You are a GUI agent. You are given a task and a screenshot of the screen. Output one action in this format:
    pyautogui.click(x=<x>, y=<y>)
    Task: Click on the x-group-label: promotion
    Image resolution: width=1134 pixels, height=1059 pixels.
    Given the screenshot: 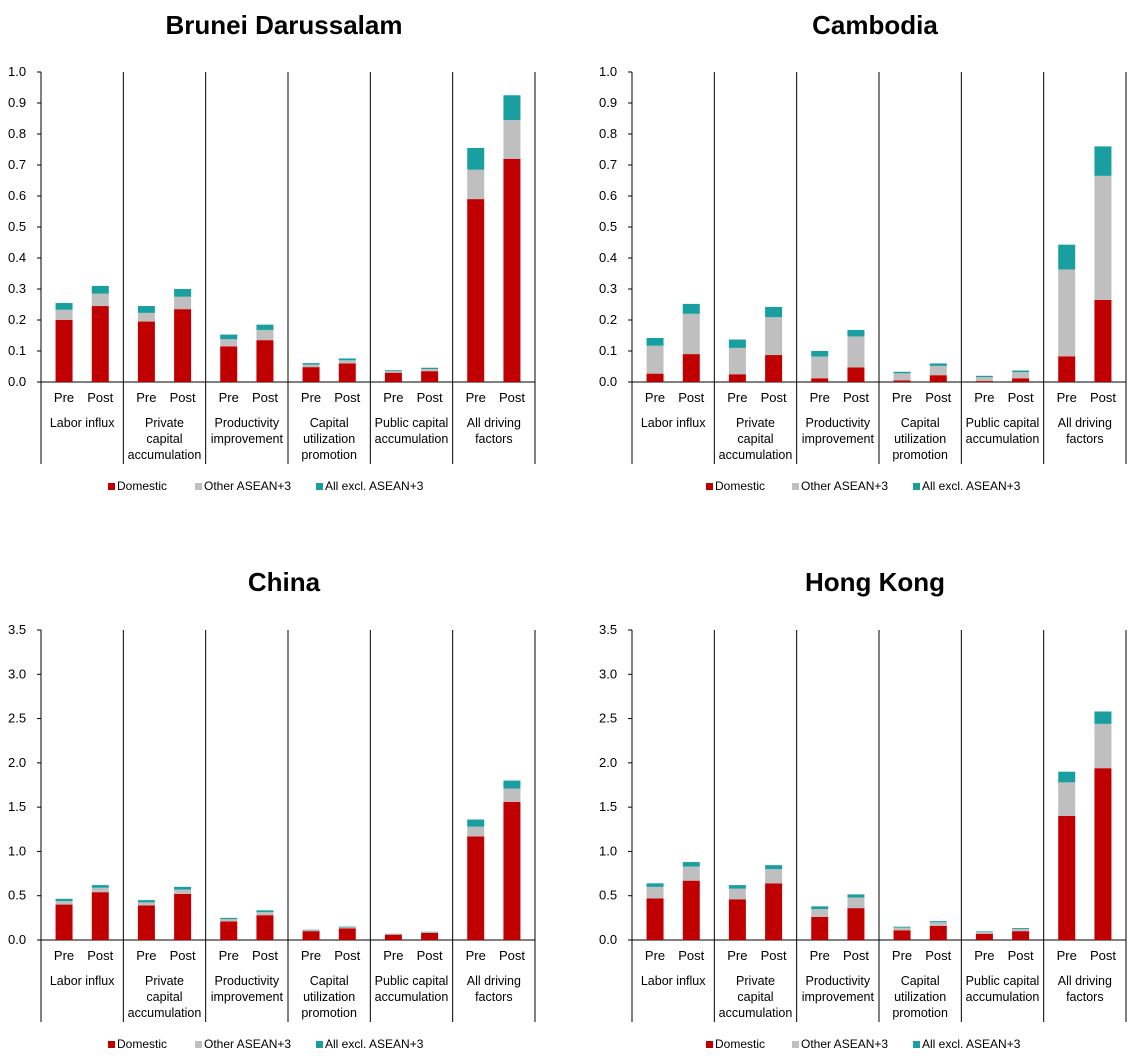 What is the action you would take?
    pyautogui.click(x=920, y=1013)
    